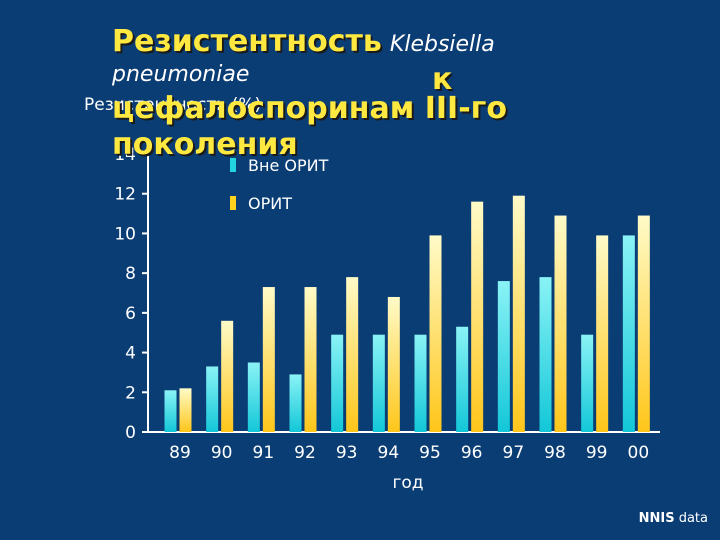 The height and width of the screenshot is (540, 720). Describe the element at coordinates (130, 433) in the screenshot. I see `y-tick-label: 0` at that location.